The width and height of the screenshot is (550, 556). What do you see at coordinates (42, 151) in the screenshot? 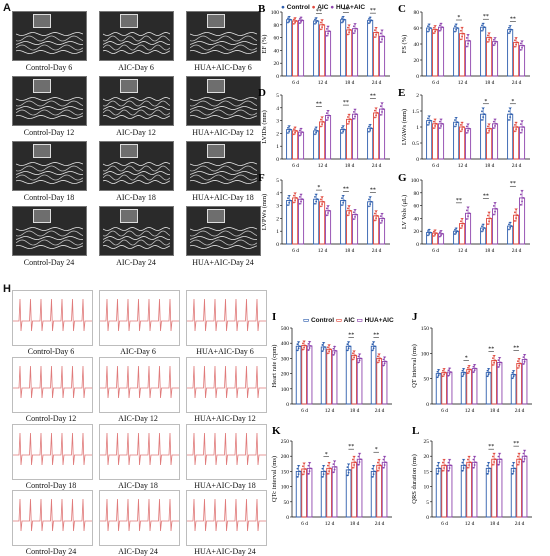
I see `echo-inset` at bounding box center [42, 151].